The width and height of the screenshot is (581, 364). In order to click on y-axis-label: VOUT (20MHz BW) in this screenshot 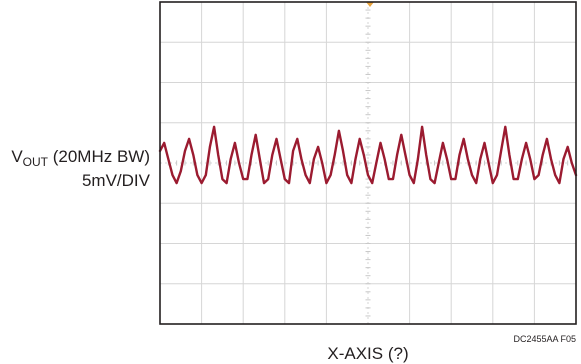, I will do `click(80, 158)`.